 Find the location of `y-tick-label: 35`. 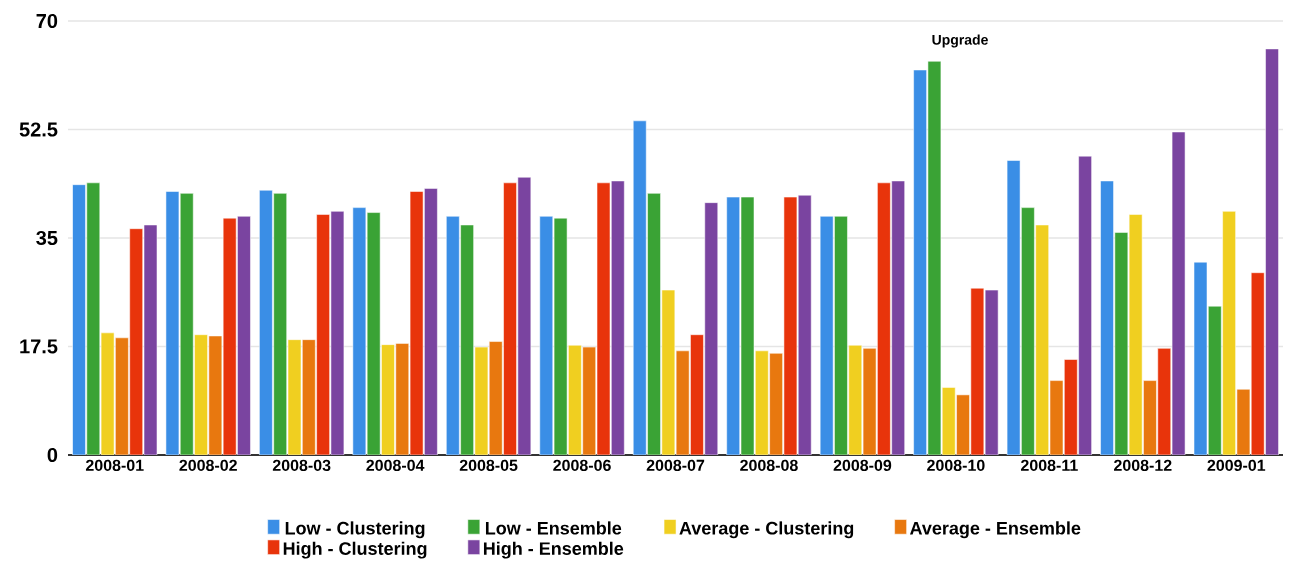

y-tick-label: 35 is located at coordinates (47, 238).